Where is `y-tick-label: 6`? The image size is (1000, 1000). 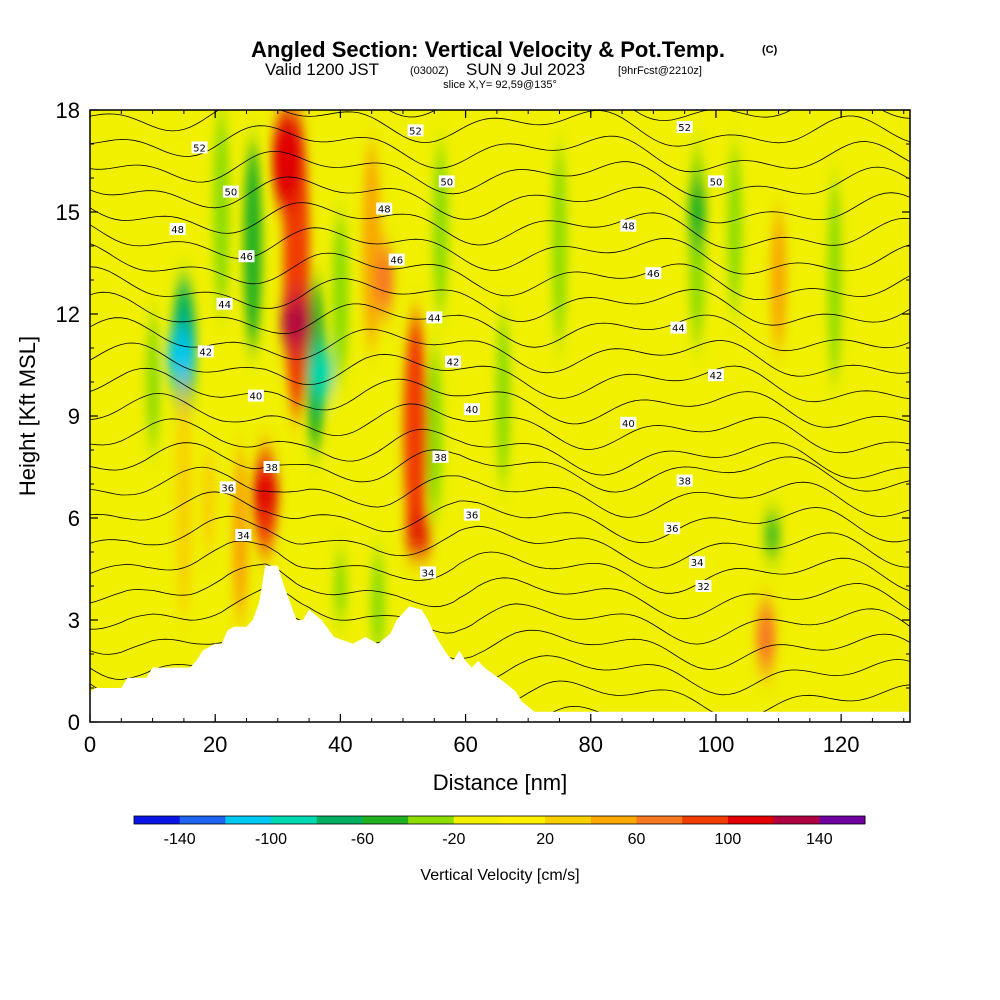 y-tick-label: 6 is located at coordinates (74, 518).